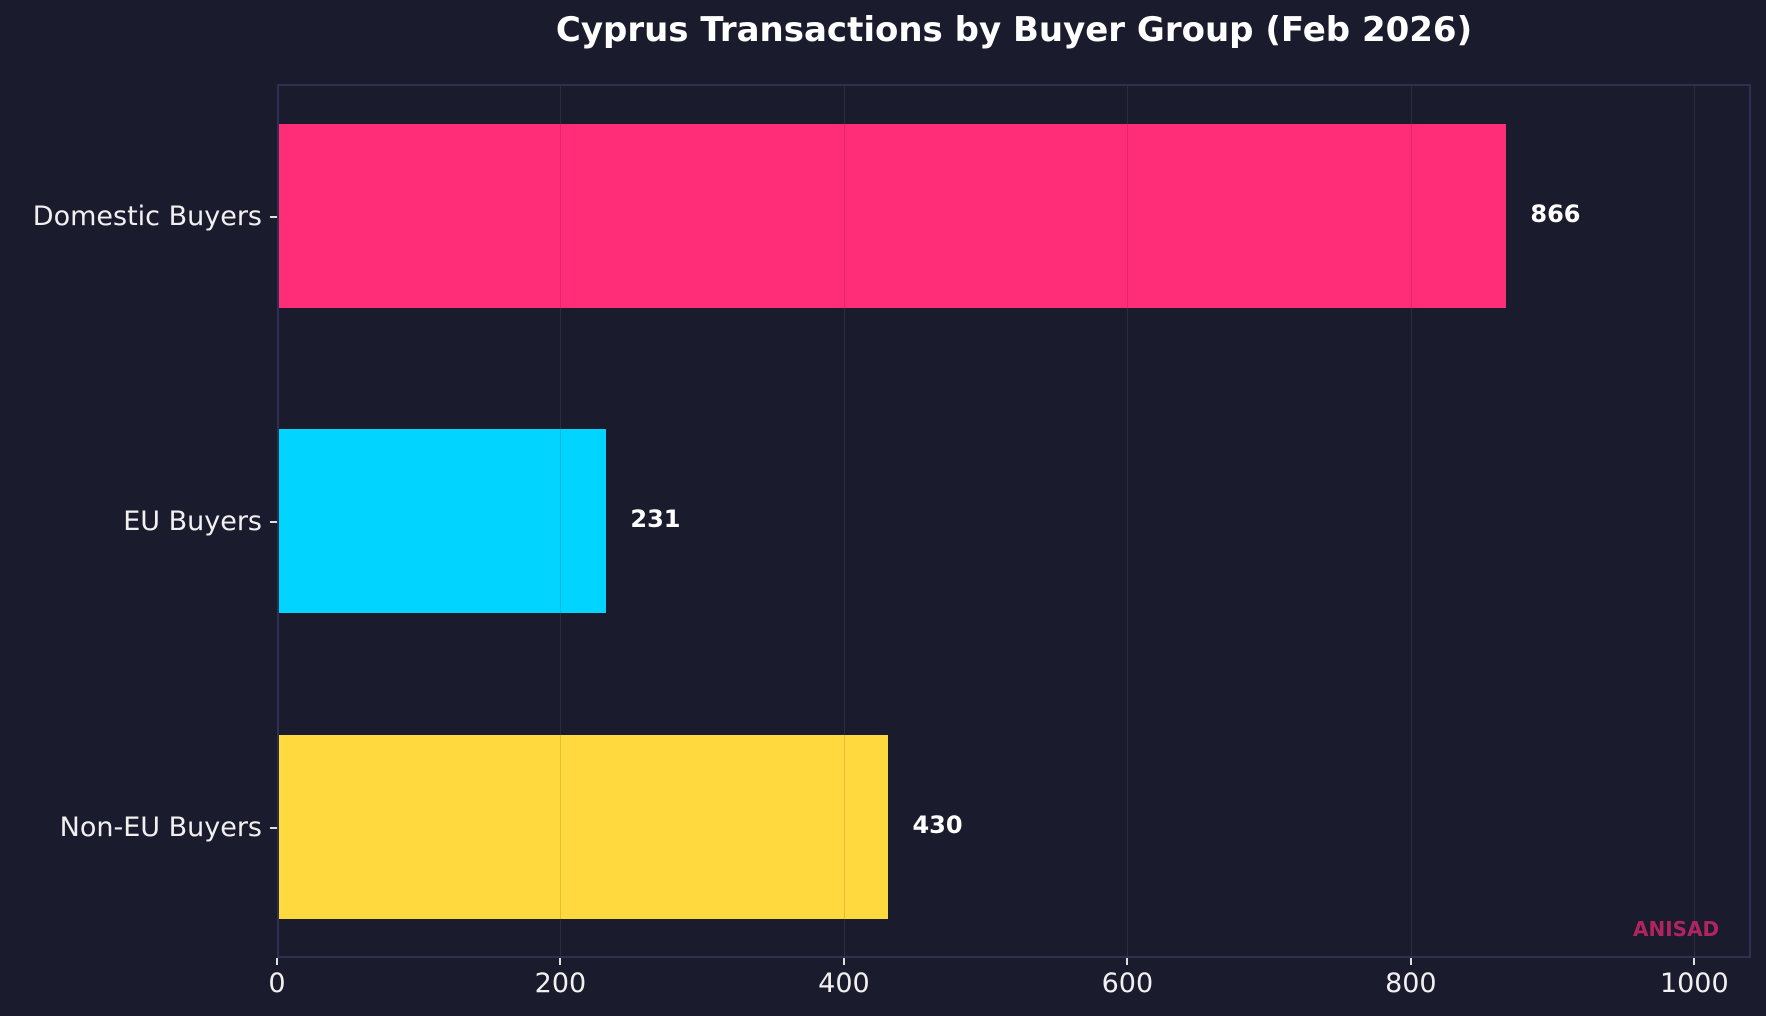 The image size is (1766, 1016). Describe the element at coordinates (147, 216) in the screenshot. I see `y-tick-label: Domestic Buyers` at that location.